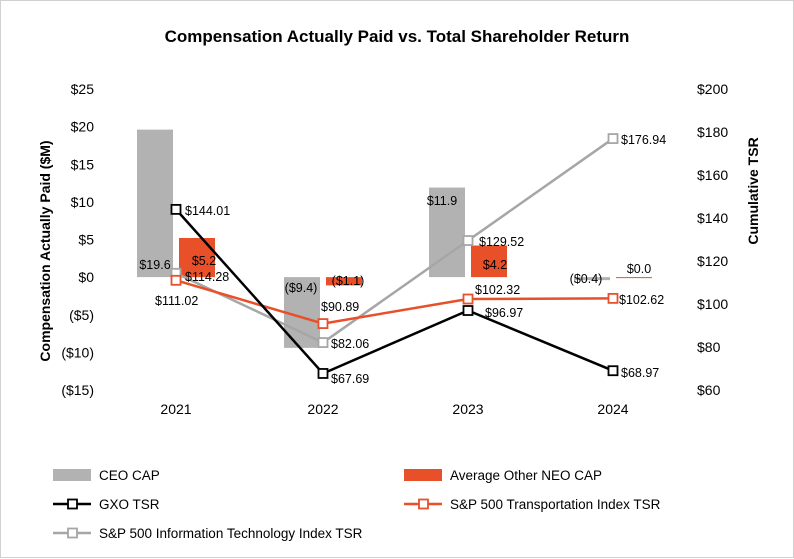 The width and height of the screenshot is (794, 559). I want to click on marker-gxo-tsr-2023, so click(468, 310).